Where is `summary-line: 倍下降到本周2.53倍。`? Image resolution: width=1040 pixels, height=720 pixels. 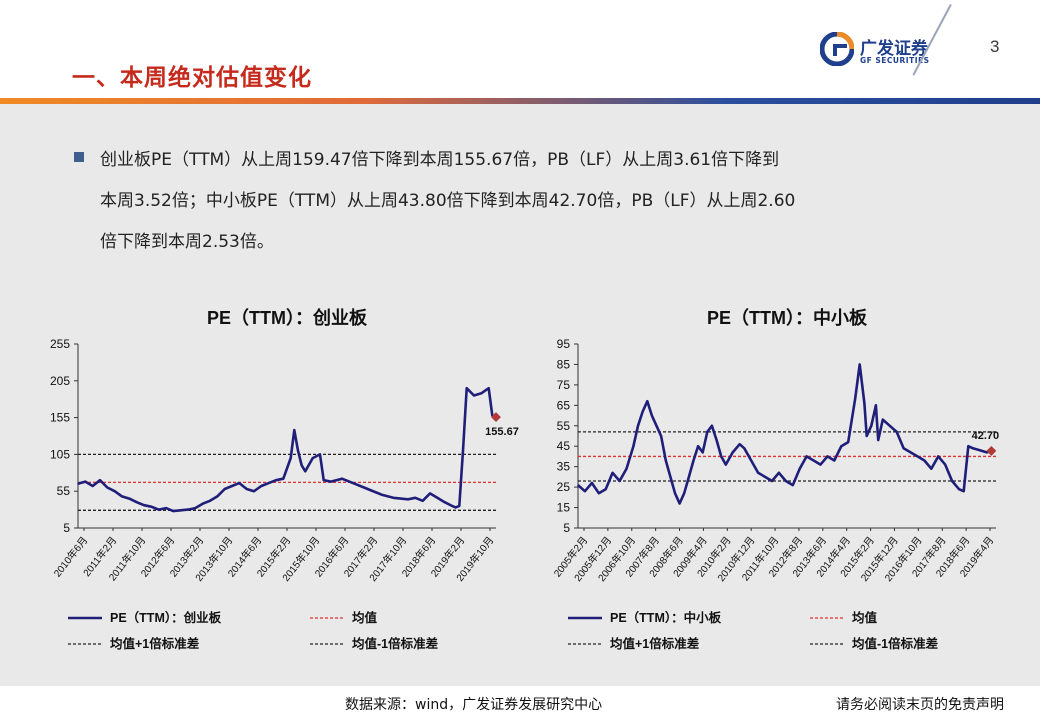
summary-line: 倍下降到本周2.53倍。 is located at coordinates (187, 242).